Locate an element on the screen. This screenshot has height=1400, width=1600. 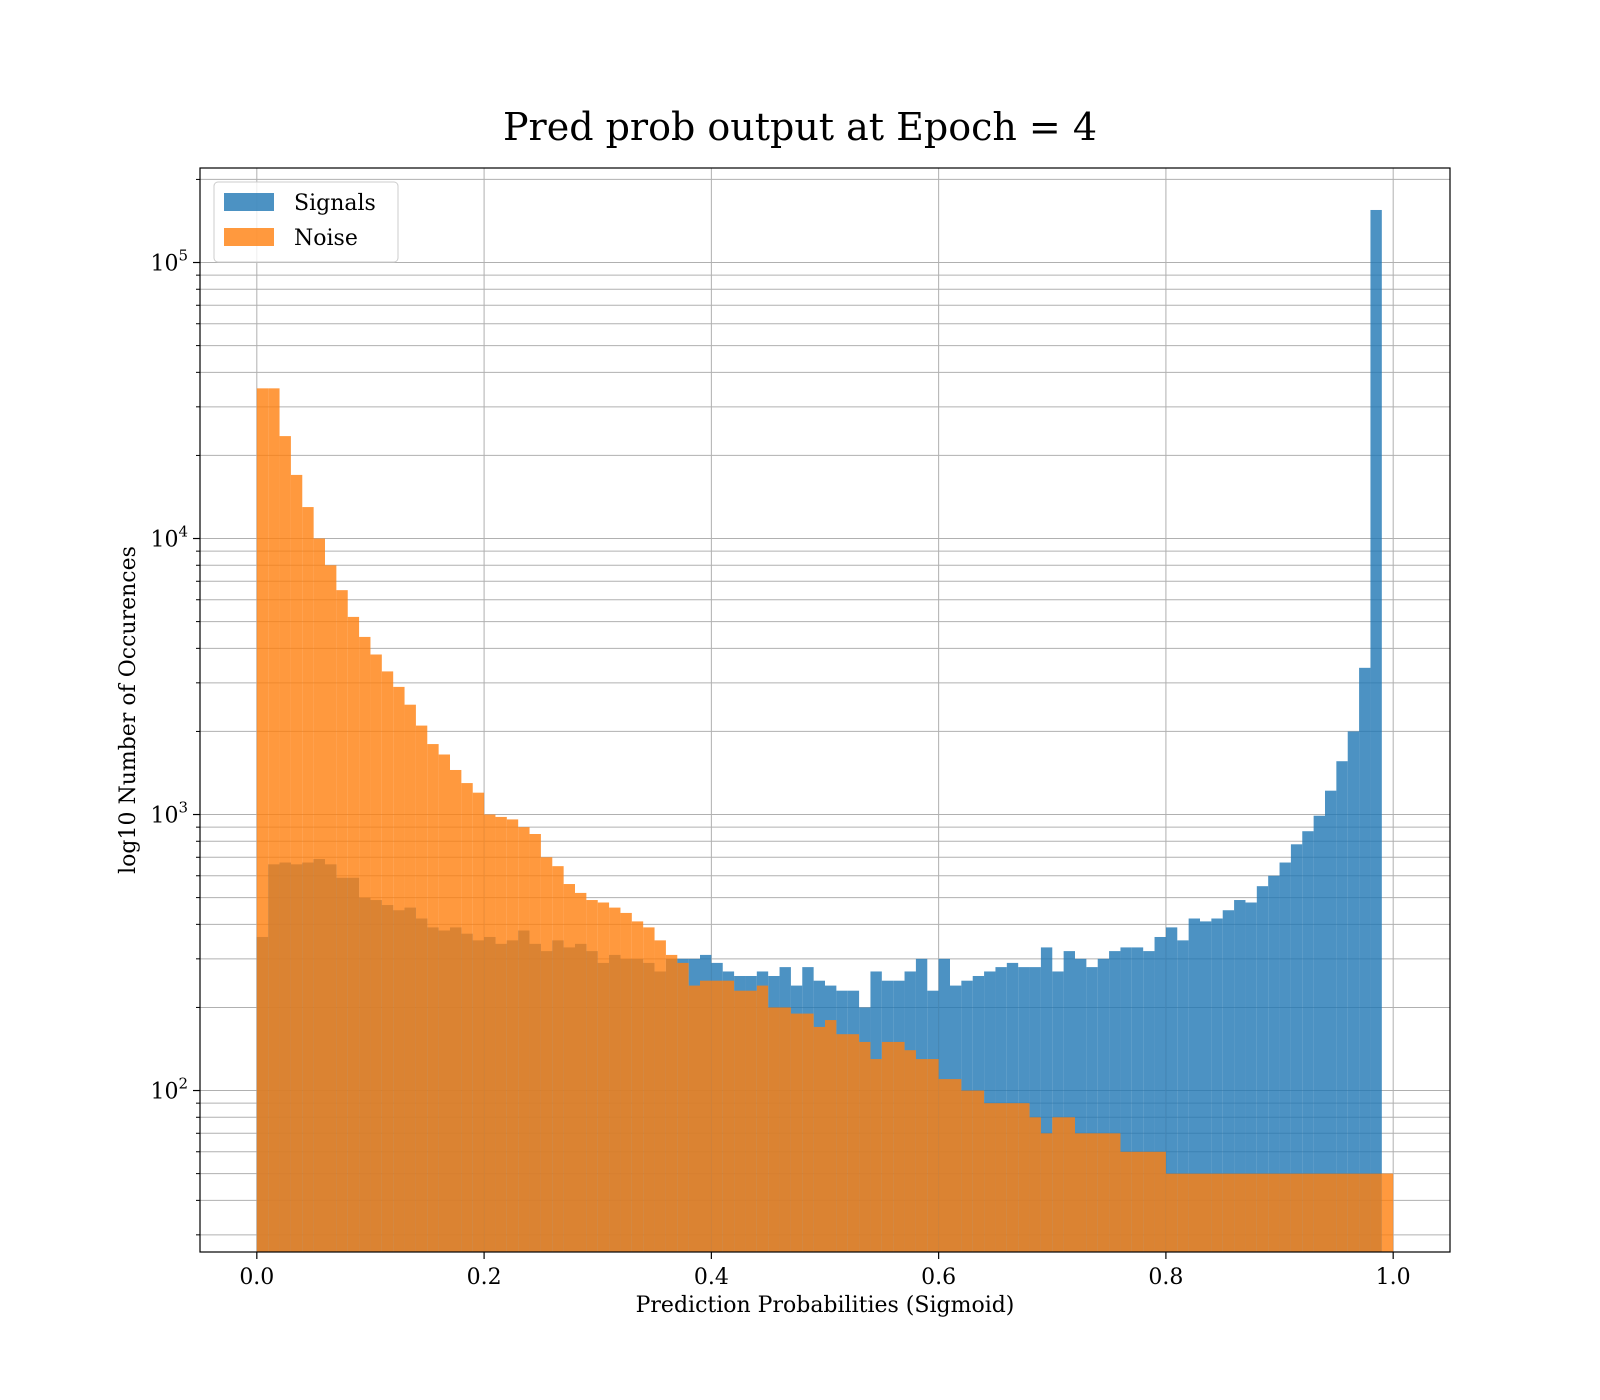
y-tick-label: 10³ is located at coordinates (169, 814).